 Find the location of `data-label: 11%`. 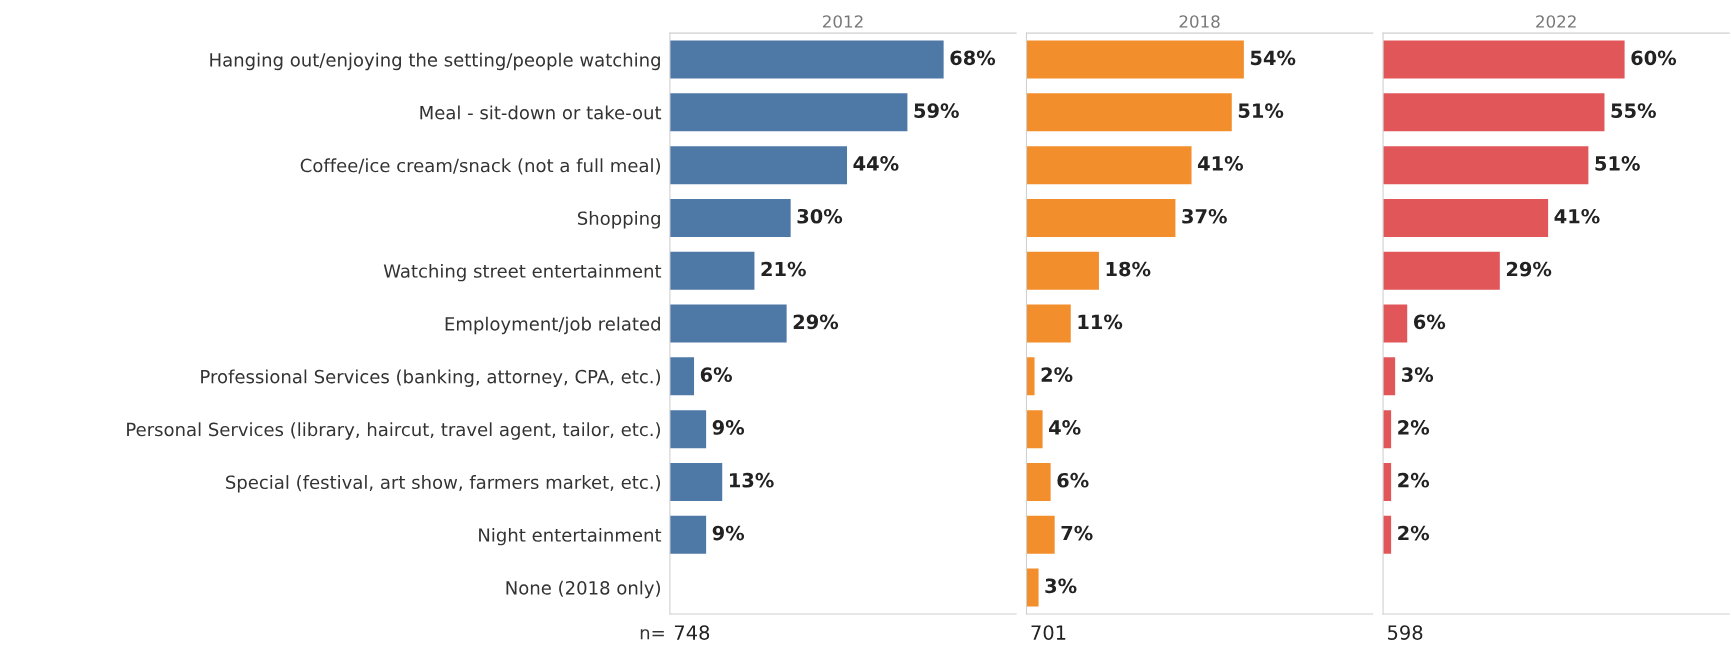

data-label: 11% is located at coordinates (1100, 322).